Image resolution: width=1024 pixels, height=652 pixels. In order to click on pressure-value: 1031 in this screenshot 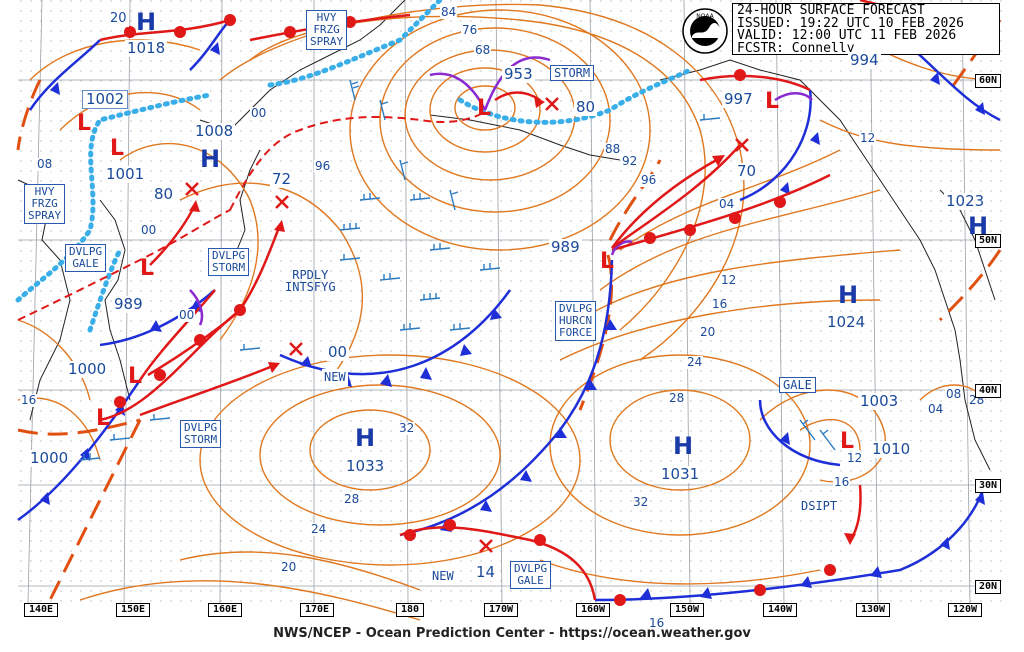, I will do `click(680, 474)`.